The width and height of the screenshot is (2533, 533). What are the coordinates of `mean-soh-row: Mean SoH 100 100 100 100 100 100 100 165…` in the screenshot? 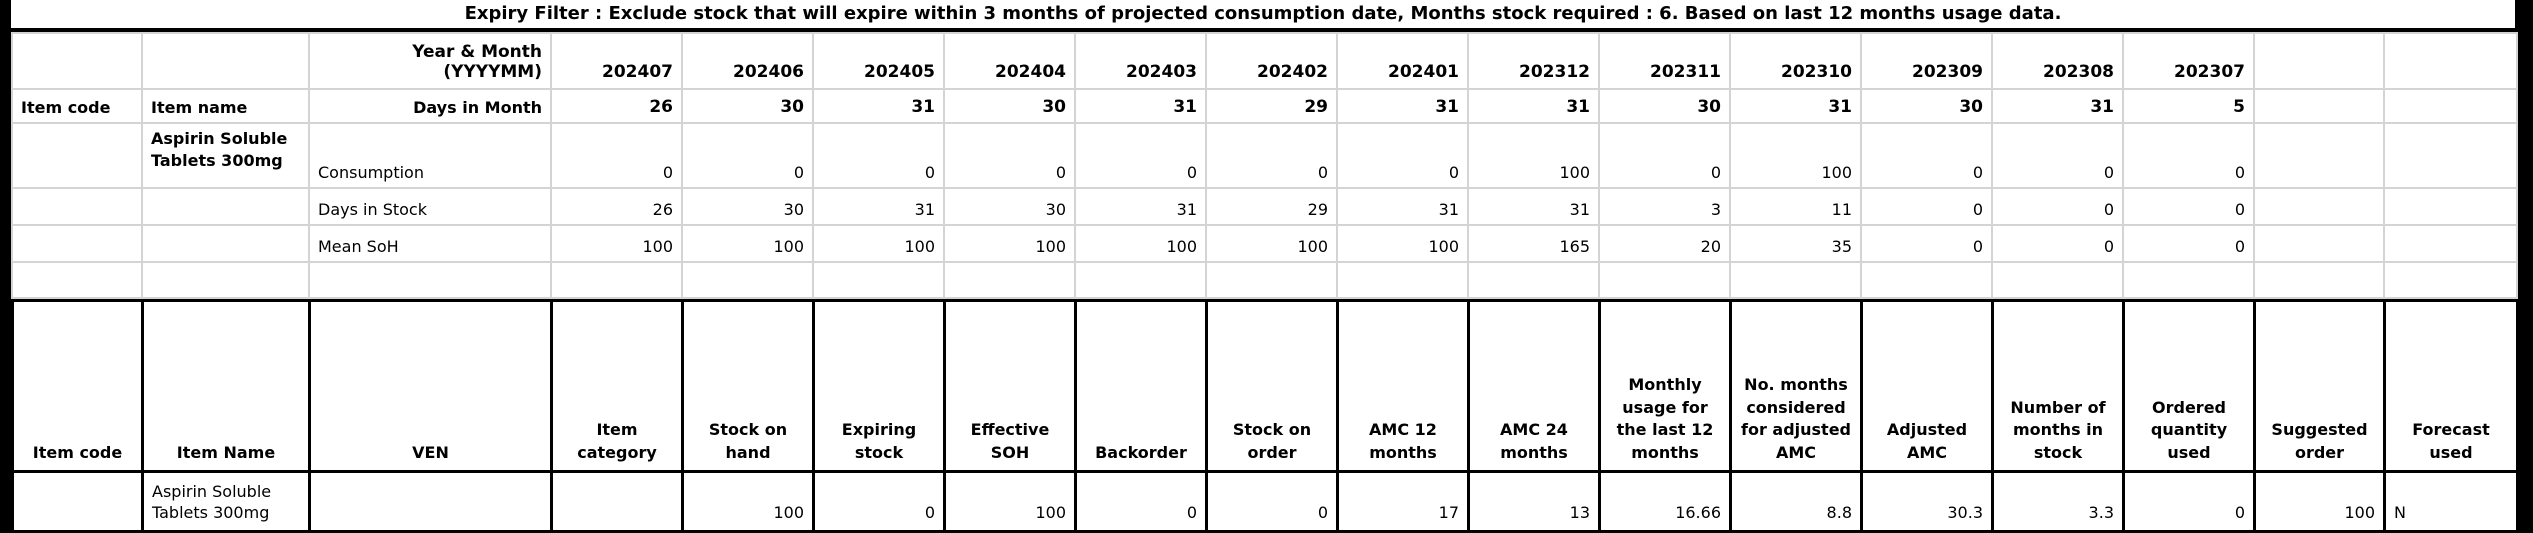 It's located at (1264, 243).